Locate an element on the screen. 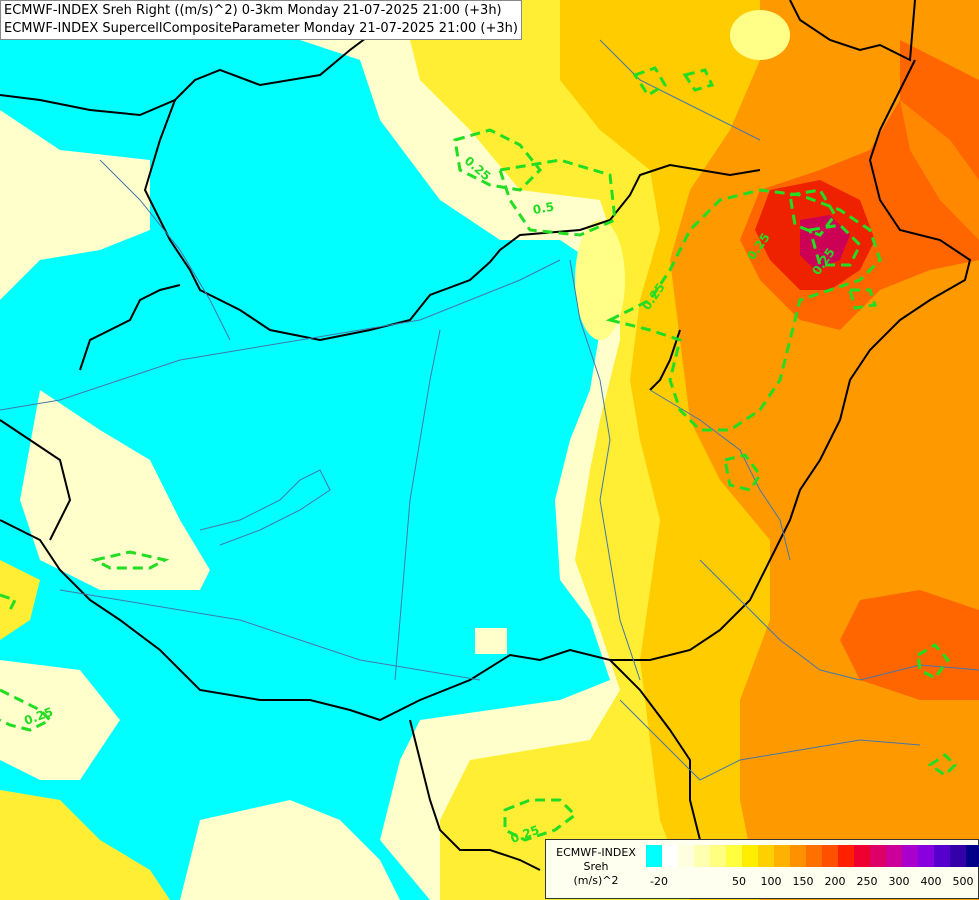 The height and width of the screenshot is (900, 979). legend-tick-label: 250 is located at coordinates (867, 881).